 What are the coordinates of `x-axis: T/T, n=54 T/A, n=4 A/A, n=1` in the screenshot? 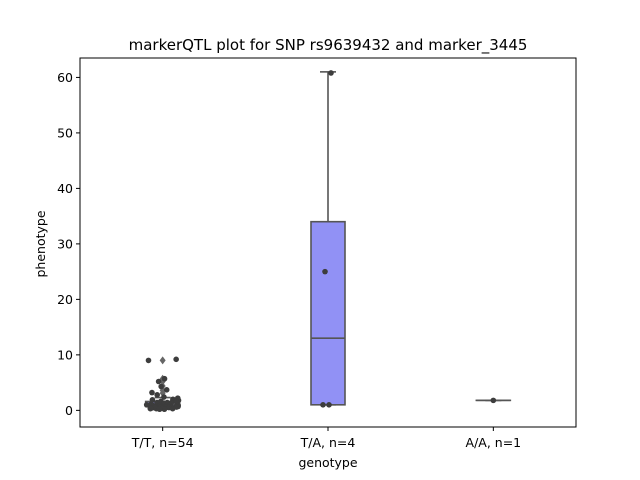 It's located at (326, 438).